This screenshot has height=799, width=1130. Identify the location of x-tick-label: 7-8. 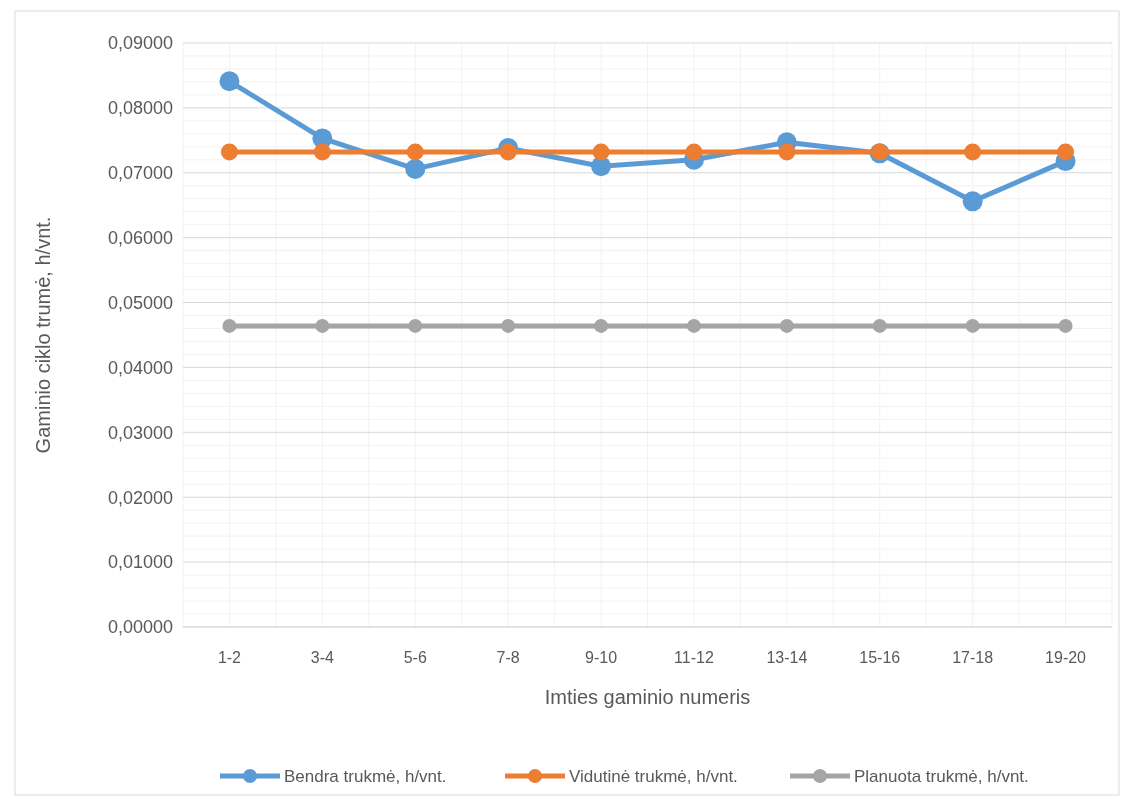
(508, 657).